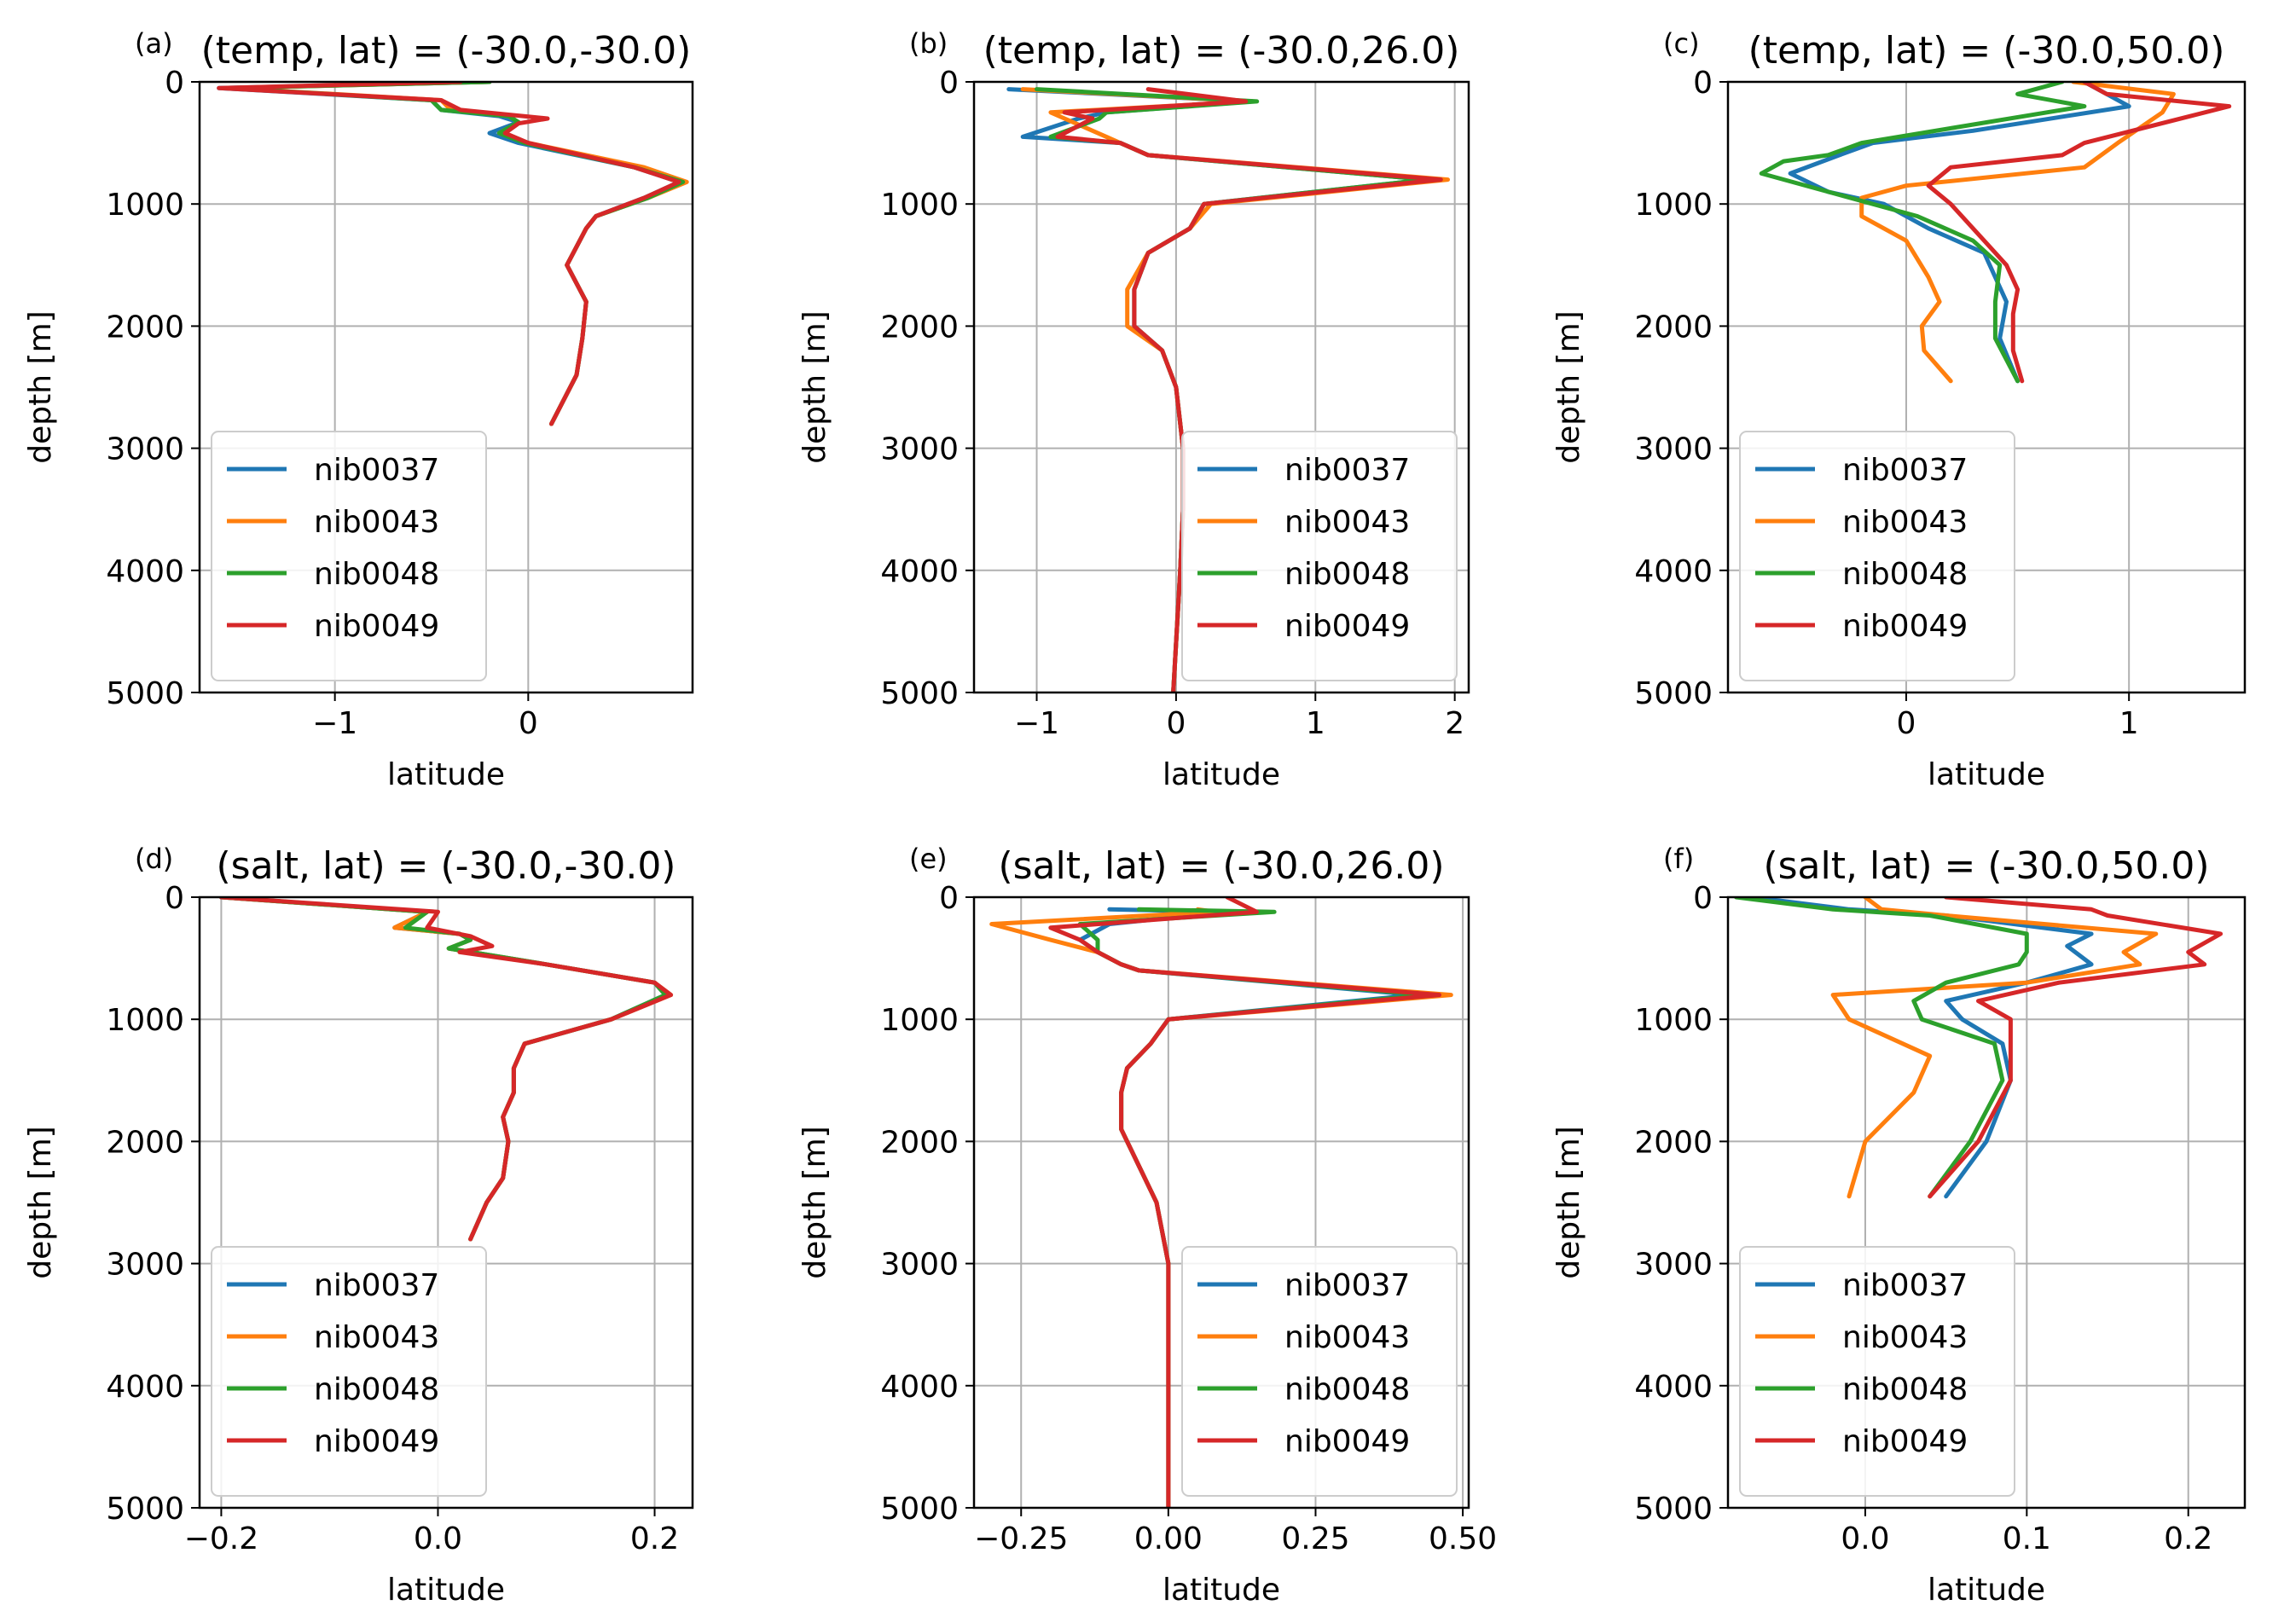 The image size is (2296, 1611). What do you see at coordinates (221, 1538) in the screenshot?
I see `x-tick-label: −0.2` at bounding box center [221, 1538].